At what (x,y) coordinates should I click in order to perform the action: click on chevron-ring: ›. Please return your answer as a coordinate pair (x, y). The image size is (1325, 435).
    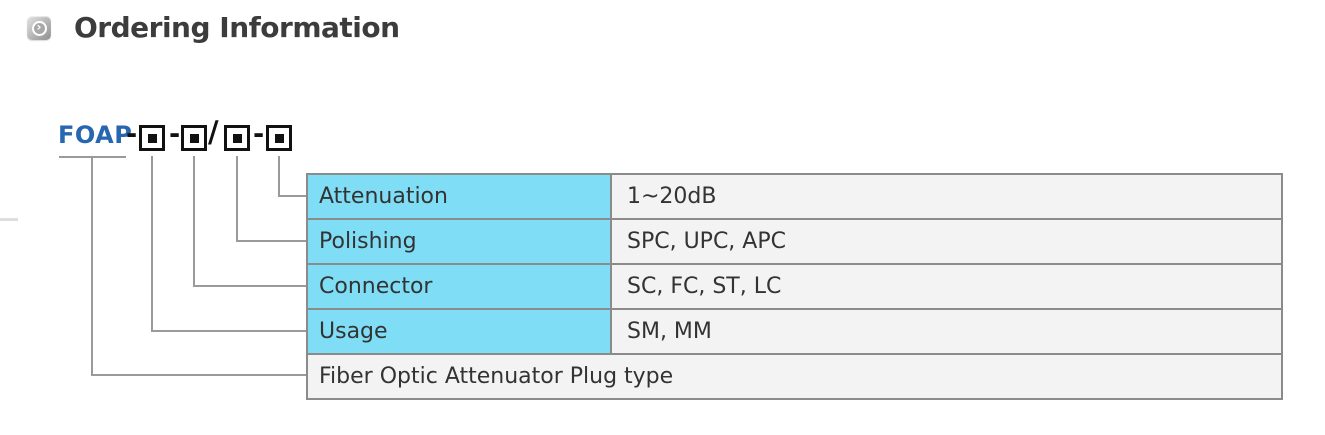
    Looking at the image, I should click on (39, 28).